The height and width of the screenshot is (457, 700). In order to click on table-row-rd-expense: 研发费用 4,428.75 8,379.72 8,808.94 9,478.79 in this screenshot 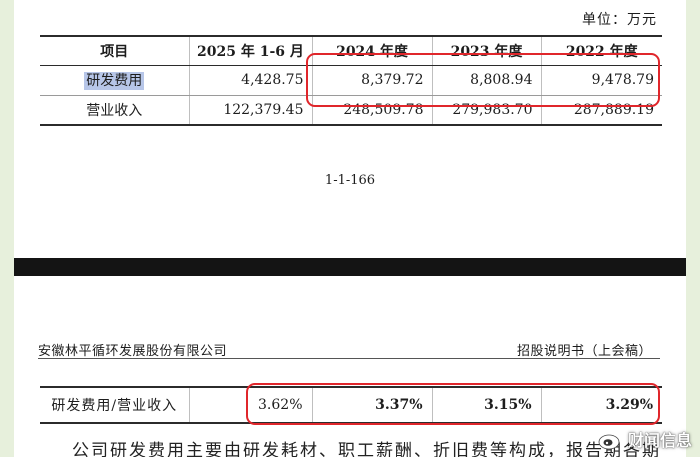, I will do `click(351, 80)`.